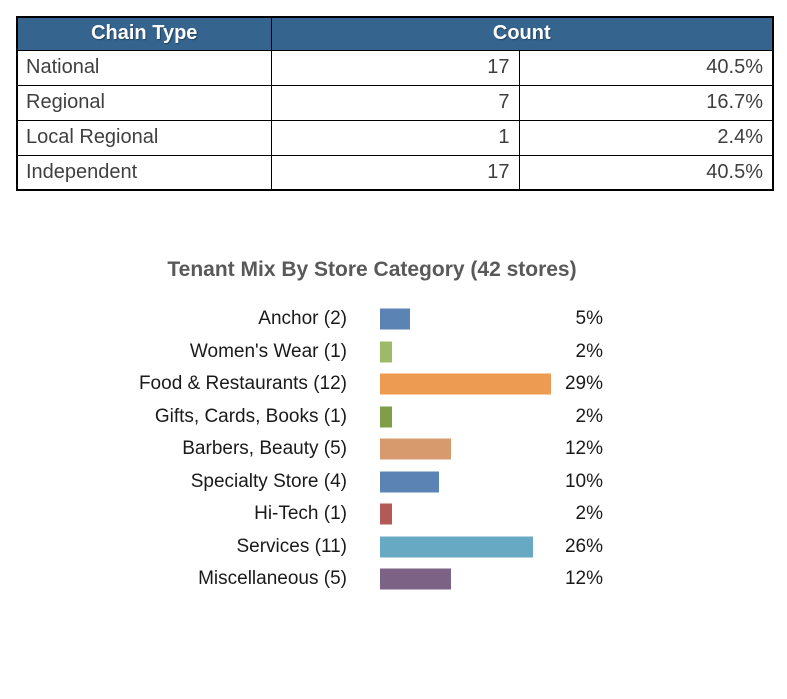  What do you see at coordinates (646, 102) in the screenshot?
I see `chain-percent: 16.7%` at bounding box center [646, 102].